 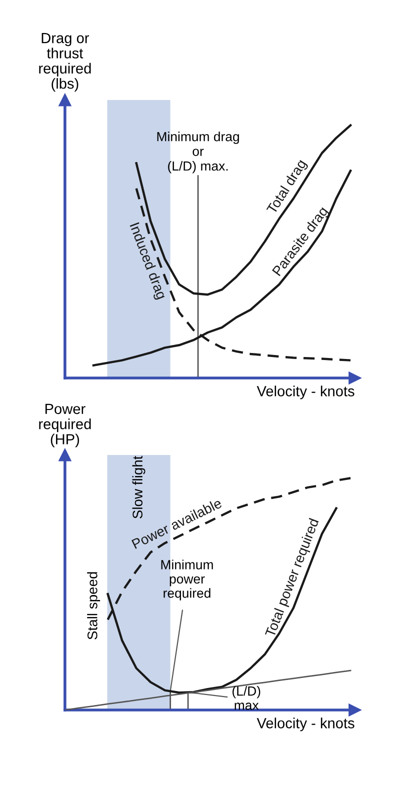 I want to click on annotation: Minimum drag or (L/D) max., so click(x=198, y=153).